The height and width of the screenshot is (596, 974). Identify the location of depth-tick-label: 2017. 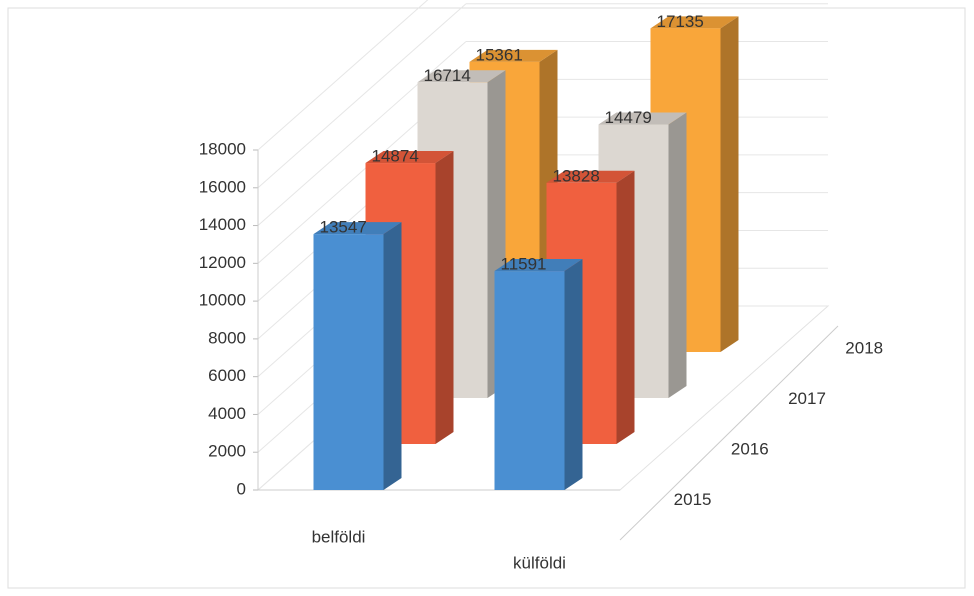
(807, 398).